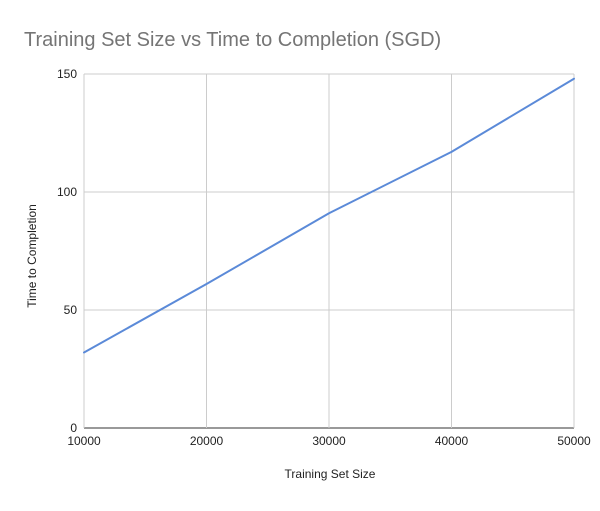 Image resolution: width=600 pixels, height=511 pixels. I want to click on y-tick-label: 100, so click(67, 192).